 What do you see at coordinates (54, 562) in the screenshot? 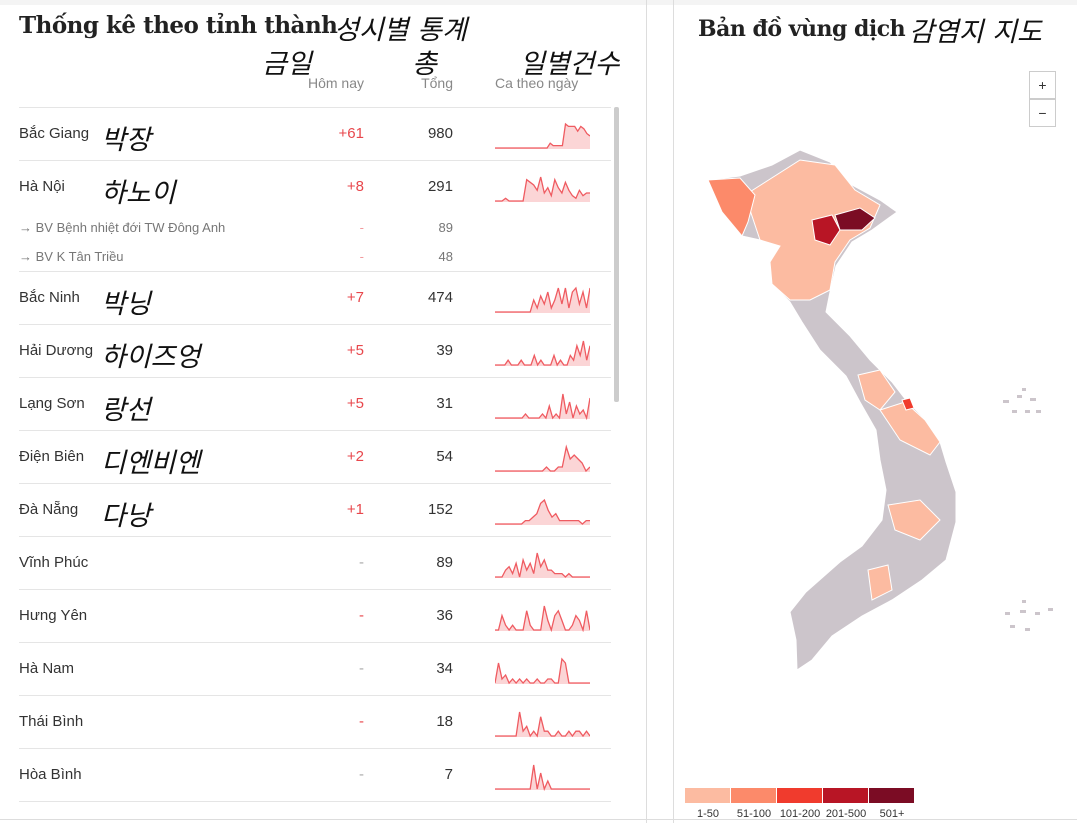
I see `province-name: Vĩnh Phúc` at bounding box center [54, 562].